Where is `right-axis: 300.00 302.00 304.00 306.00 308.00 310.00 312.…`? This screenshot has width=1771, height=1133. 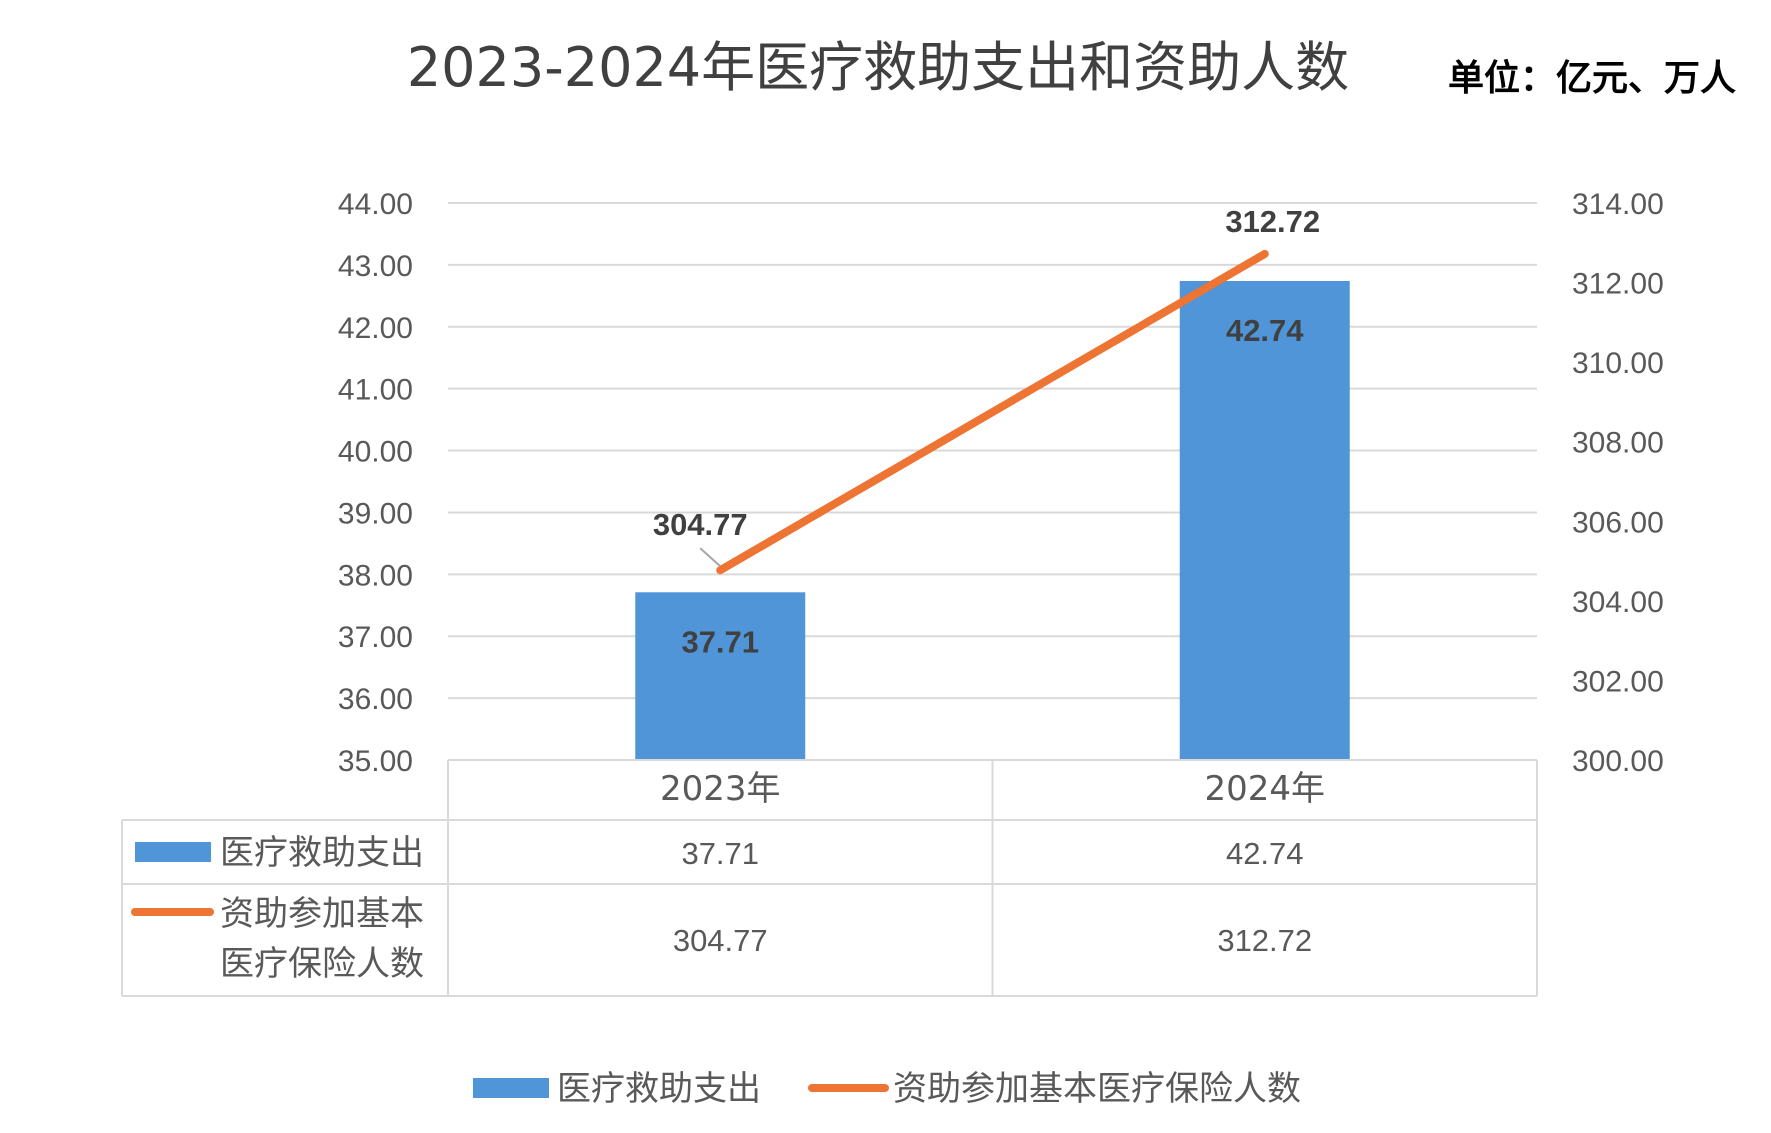
right-axis: 300.00 302.00 304.00 306.00 308.00 310.00 312.… is located at coordinates (1618, 483).